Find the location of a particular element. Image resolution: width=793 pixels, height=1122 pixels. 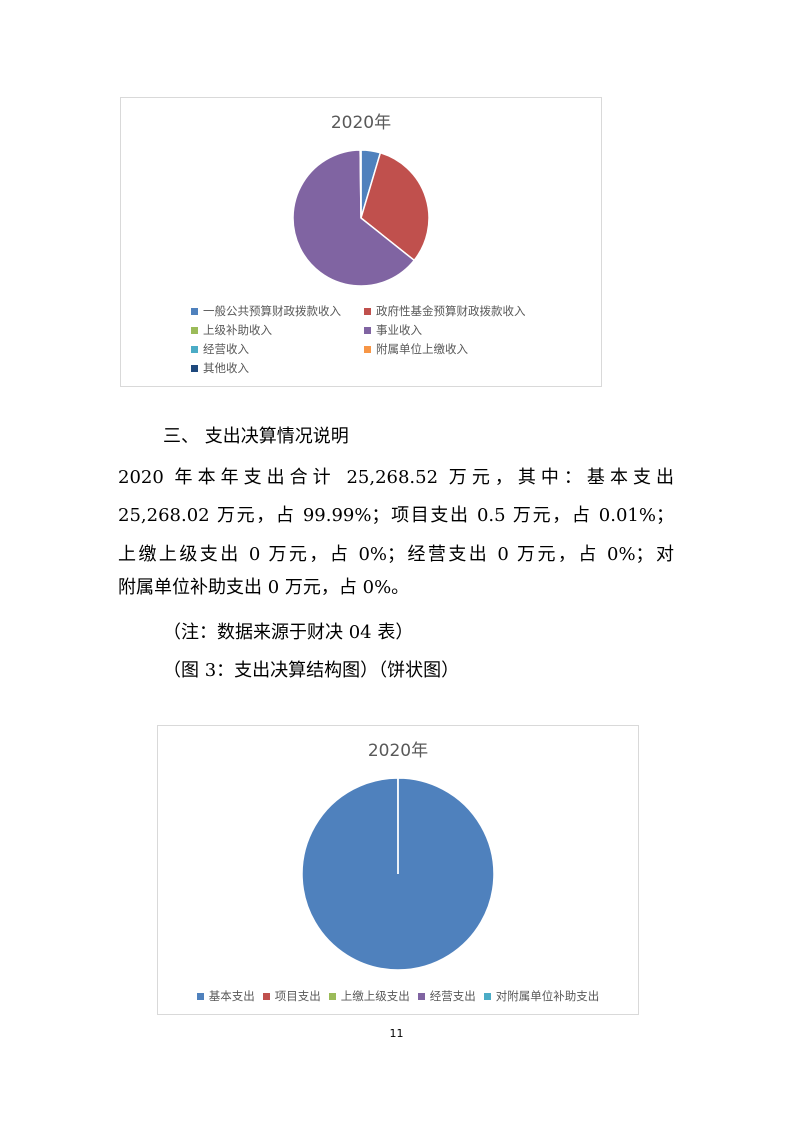

legend-label: 经营收入 is located at coordinates (226, 349).